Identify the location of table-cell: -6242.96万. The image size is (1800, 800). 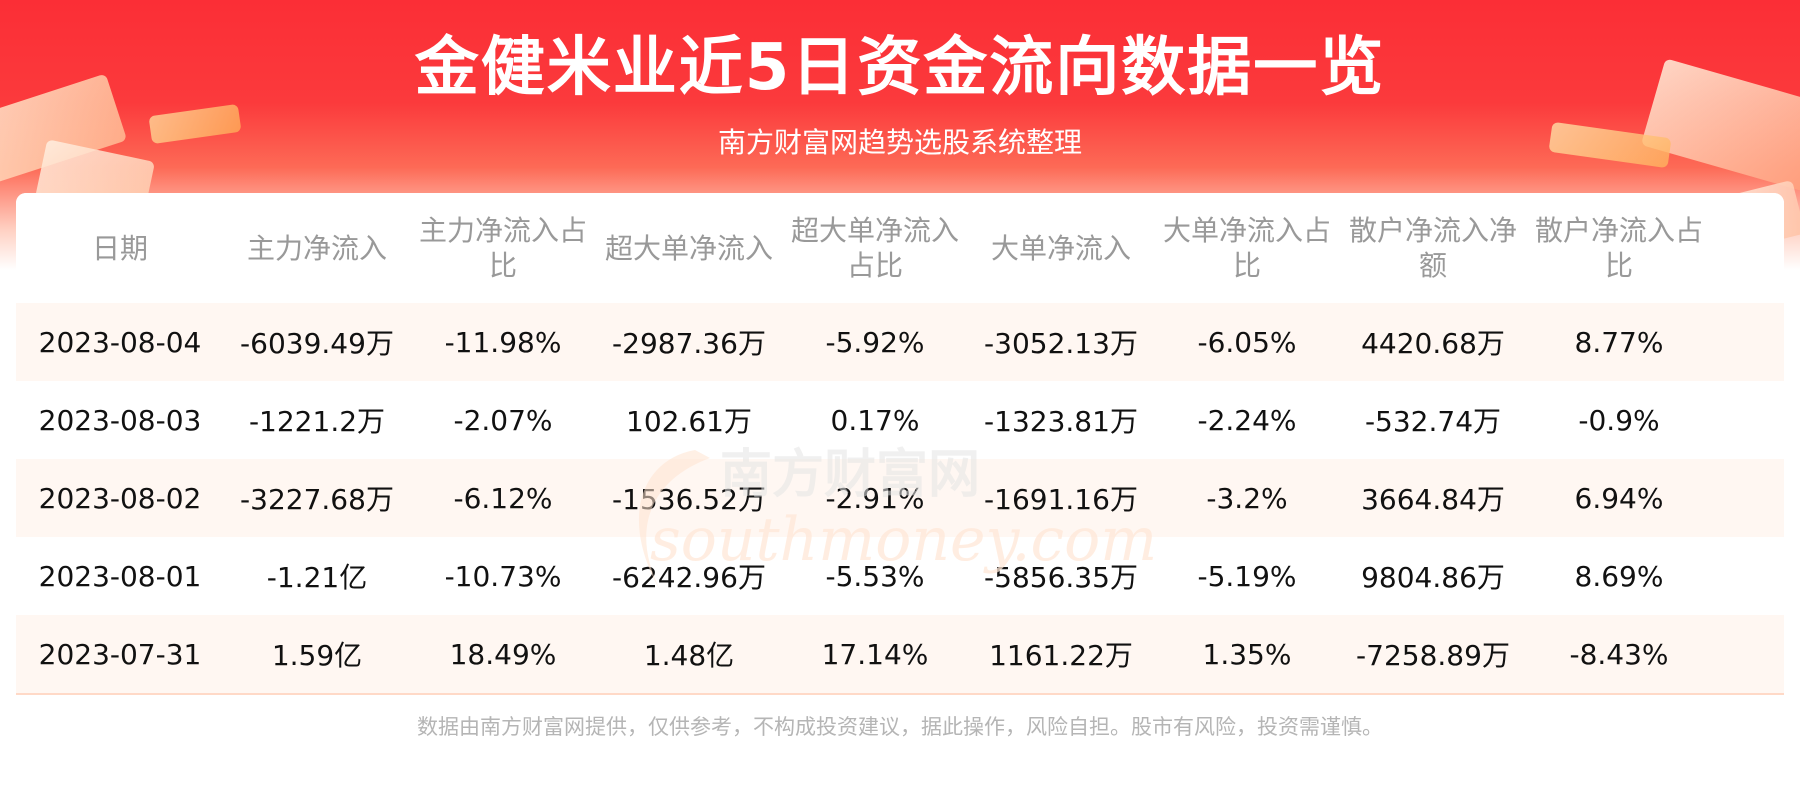
(689, 577).